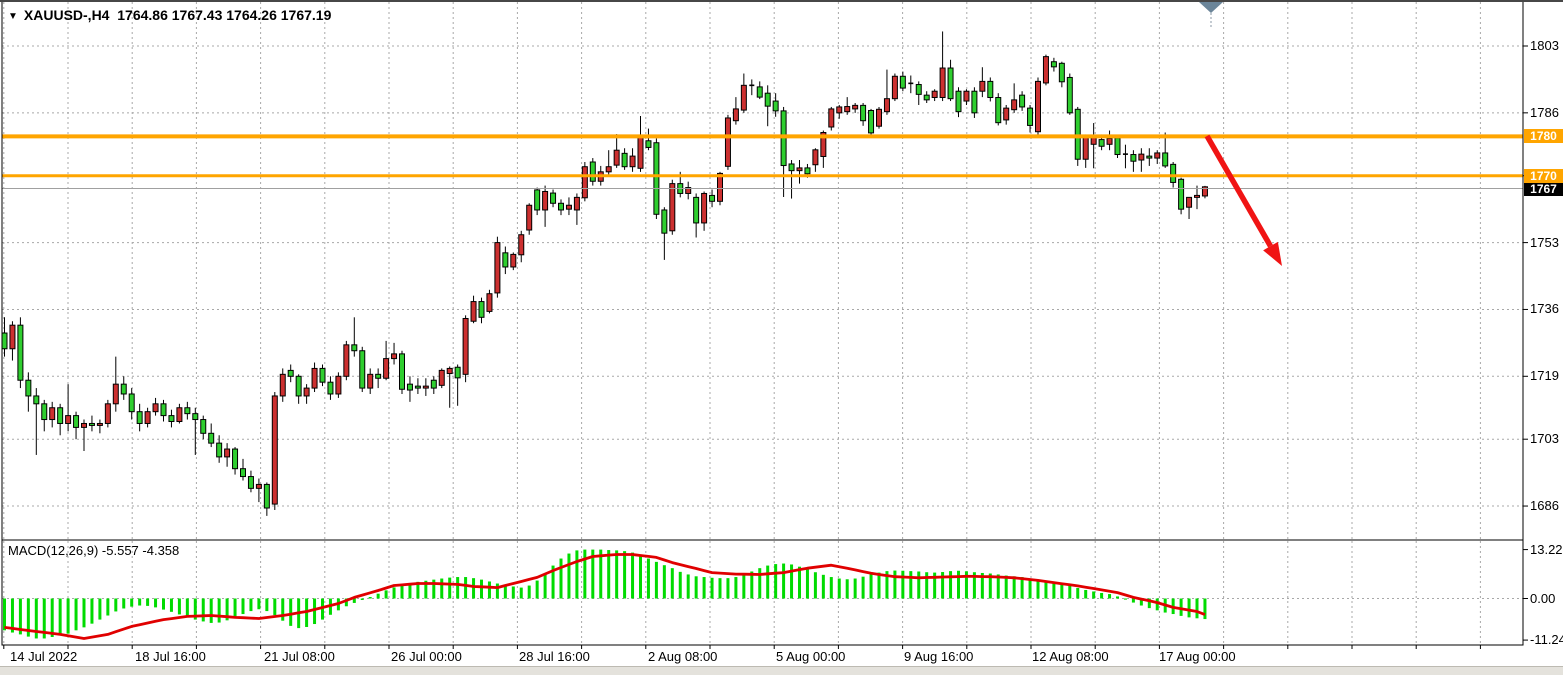 This screenshot has width=1563, height=675. Describe the element at coordinates (1544, 309) in the screenshot. I see `price-axis-label: 1736` at that location.